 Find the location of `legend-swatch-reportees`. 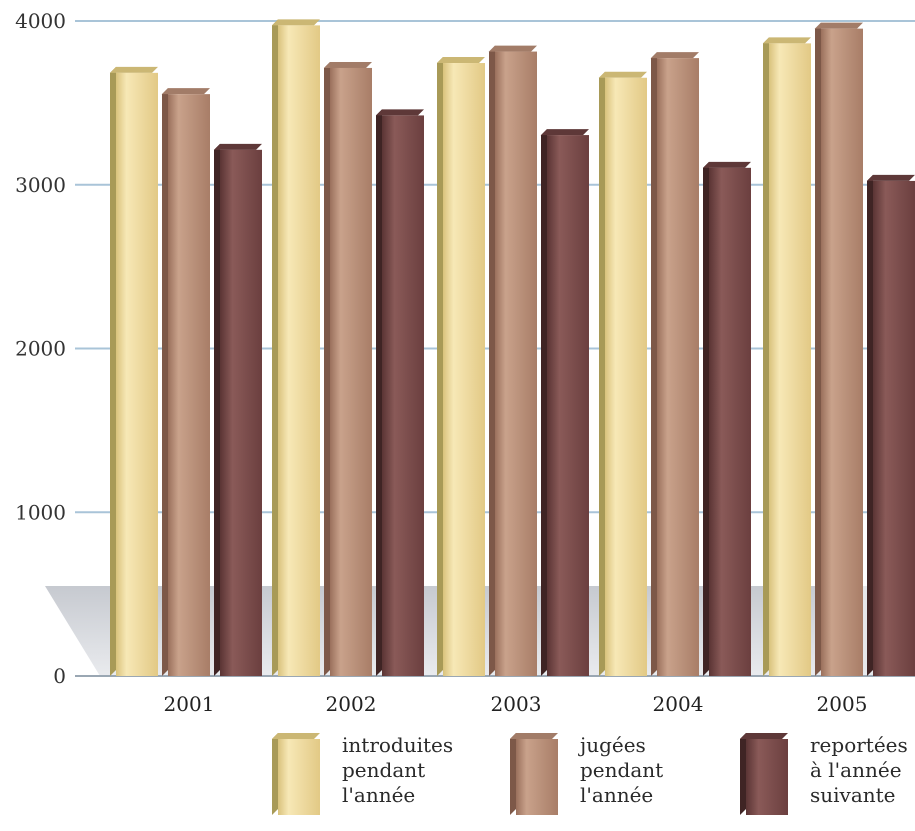

legend-swatch-reportees is located at coordinates (764, 774).